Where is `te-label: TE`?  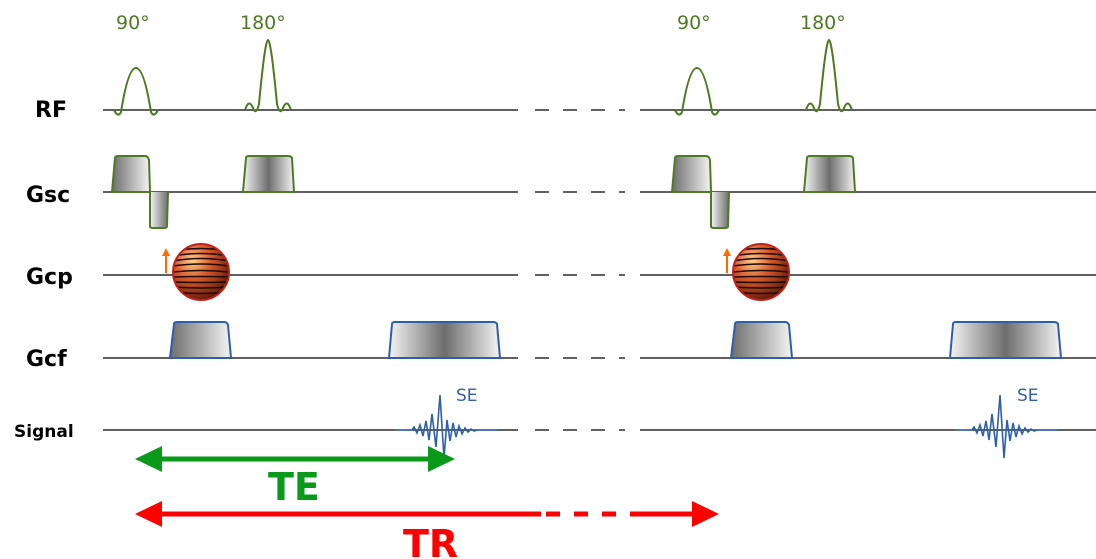 te-label: TE is located at coordinates (294, 487).